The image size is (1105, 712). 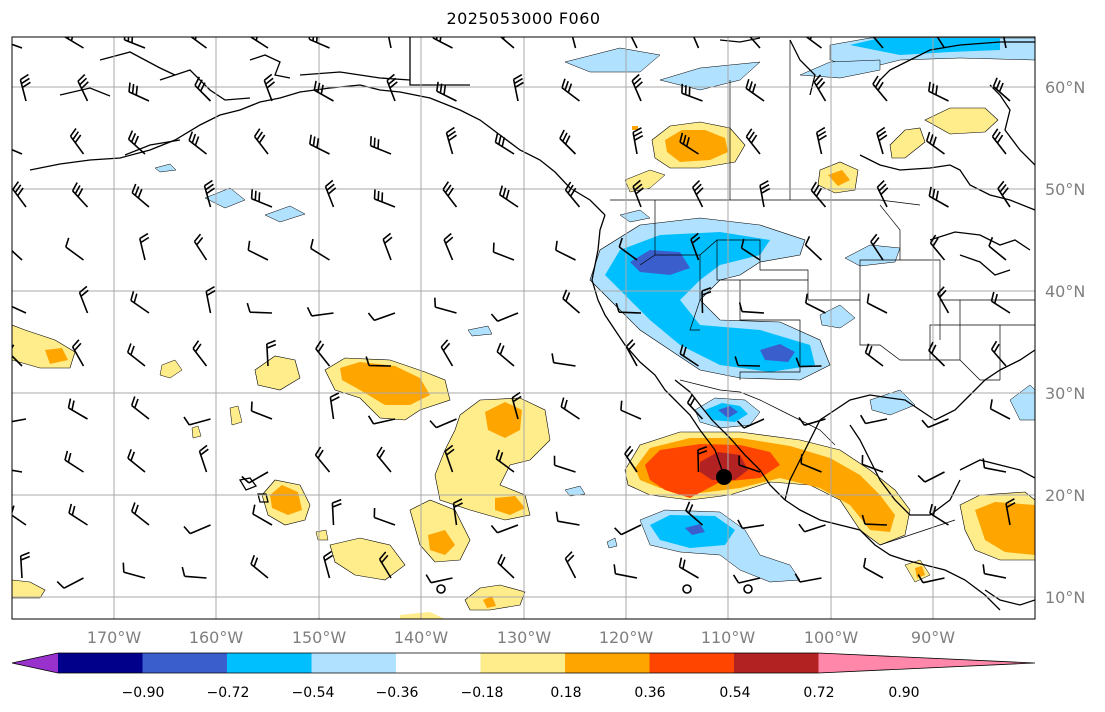 I want to click on colorbar-extend-low, so click(x=35, y=663).